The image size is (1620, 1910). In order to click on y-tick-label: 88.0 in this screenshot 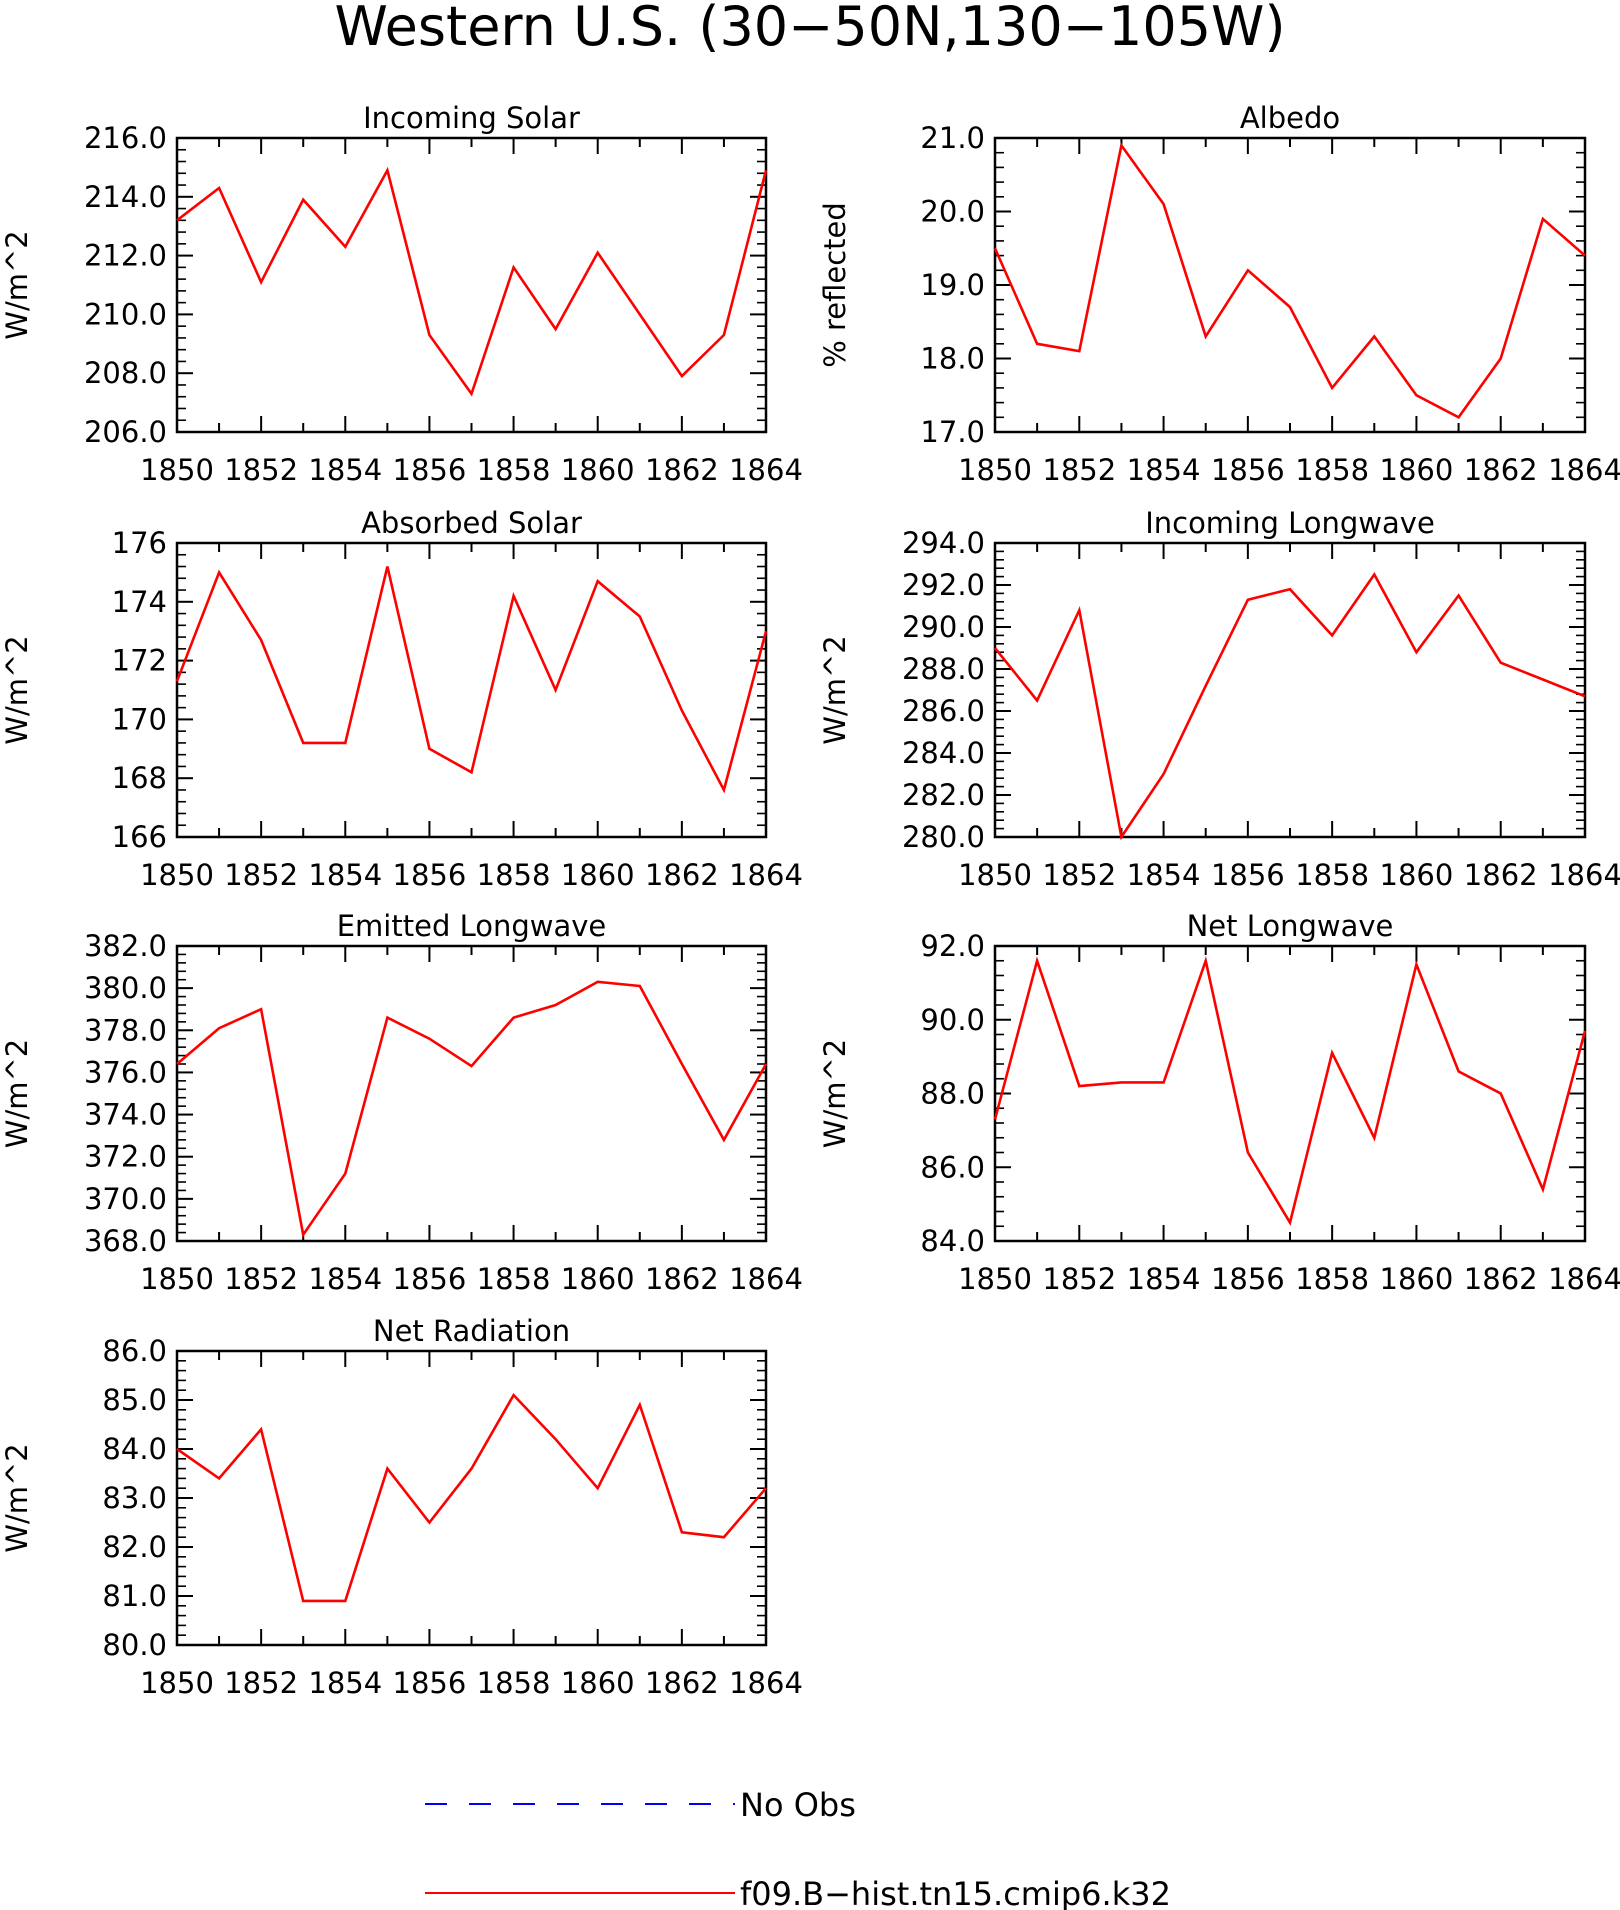, I will do `click(952, 1094)`.